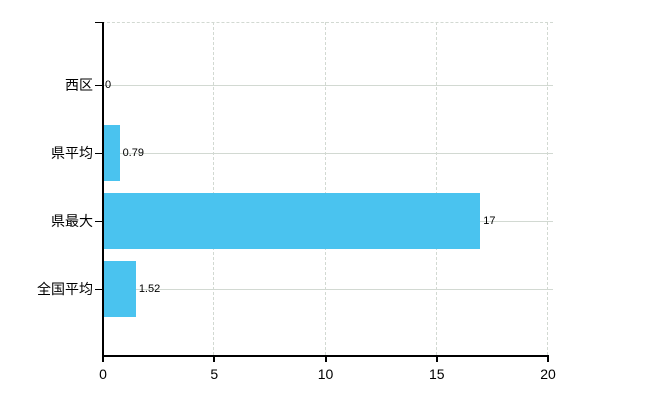 The image size is (650, 400). What do you see at coordinates (548, 374) in the screenshot?
I see `x-tick-label: 20` at bounding box center [548, 374].